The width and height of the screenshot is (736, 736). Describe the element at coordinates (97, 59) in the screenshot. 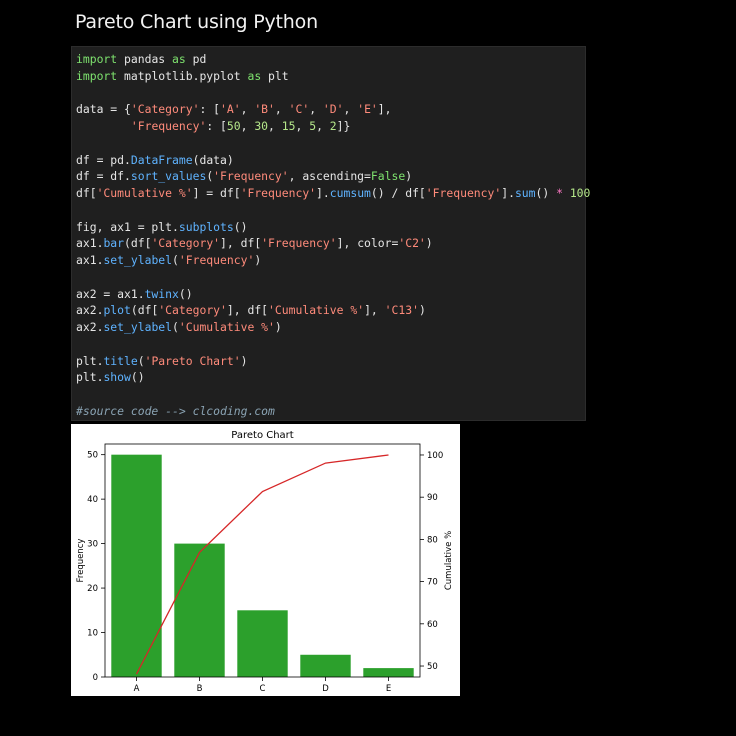

I see `code-token: import` at that location.